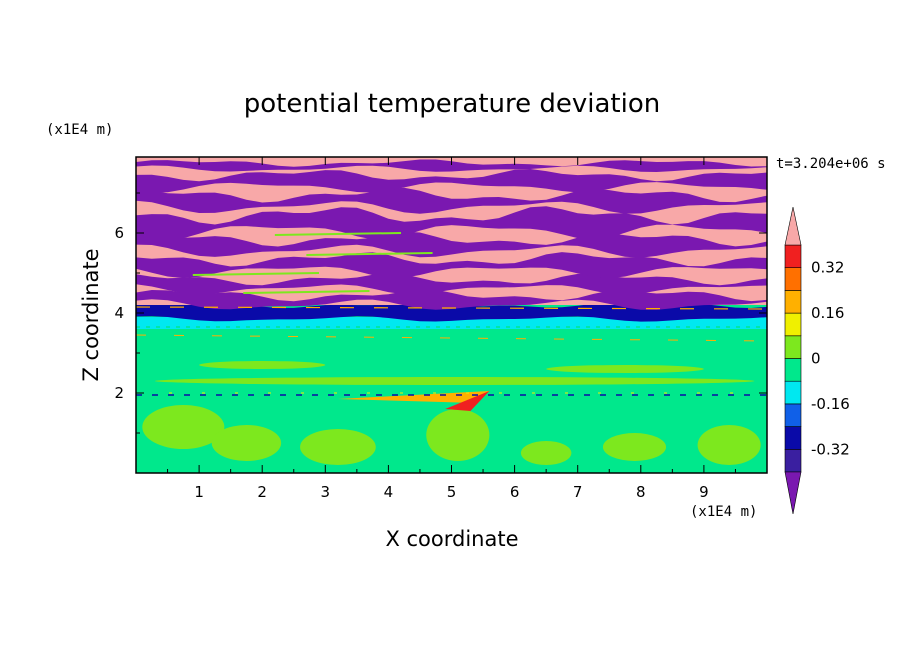 The height and width of the screenshot is (654, 904). Describe the element at coordinates (199, 492) in the screenshot. I see `x-tick-label: 1` at that location.